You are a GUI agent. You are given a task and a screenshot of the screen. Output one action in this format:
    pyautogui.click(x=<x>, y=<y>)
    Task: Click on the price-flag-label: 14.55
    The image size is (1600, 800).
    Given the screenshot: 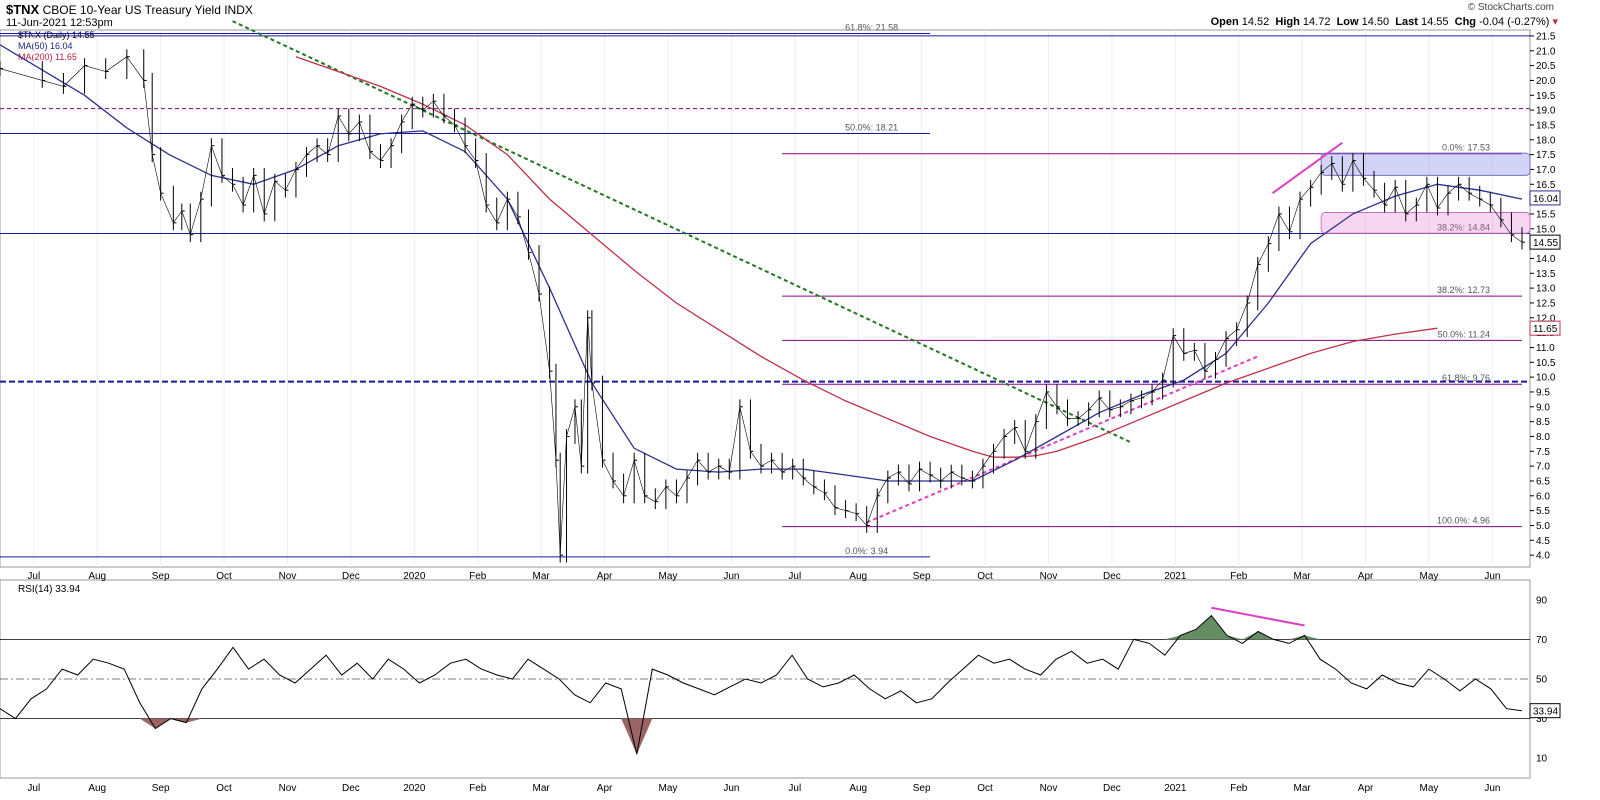 What is the action you would take?
    pyautogui.click(x=1545, y=243)
    